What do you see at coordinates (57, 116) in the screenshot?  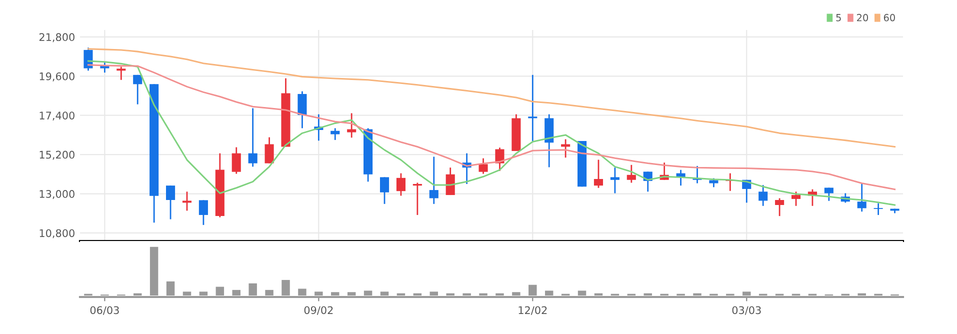 I see `y-tick-label: 17,400` at bounding box center [57, 116].